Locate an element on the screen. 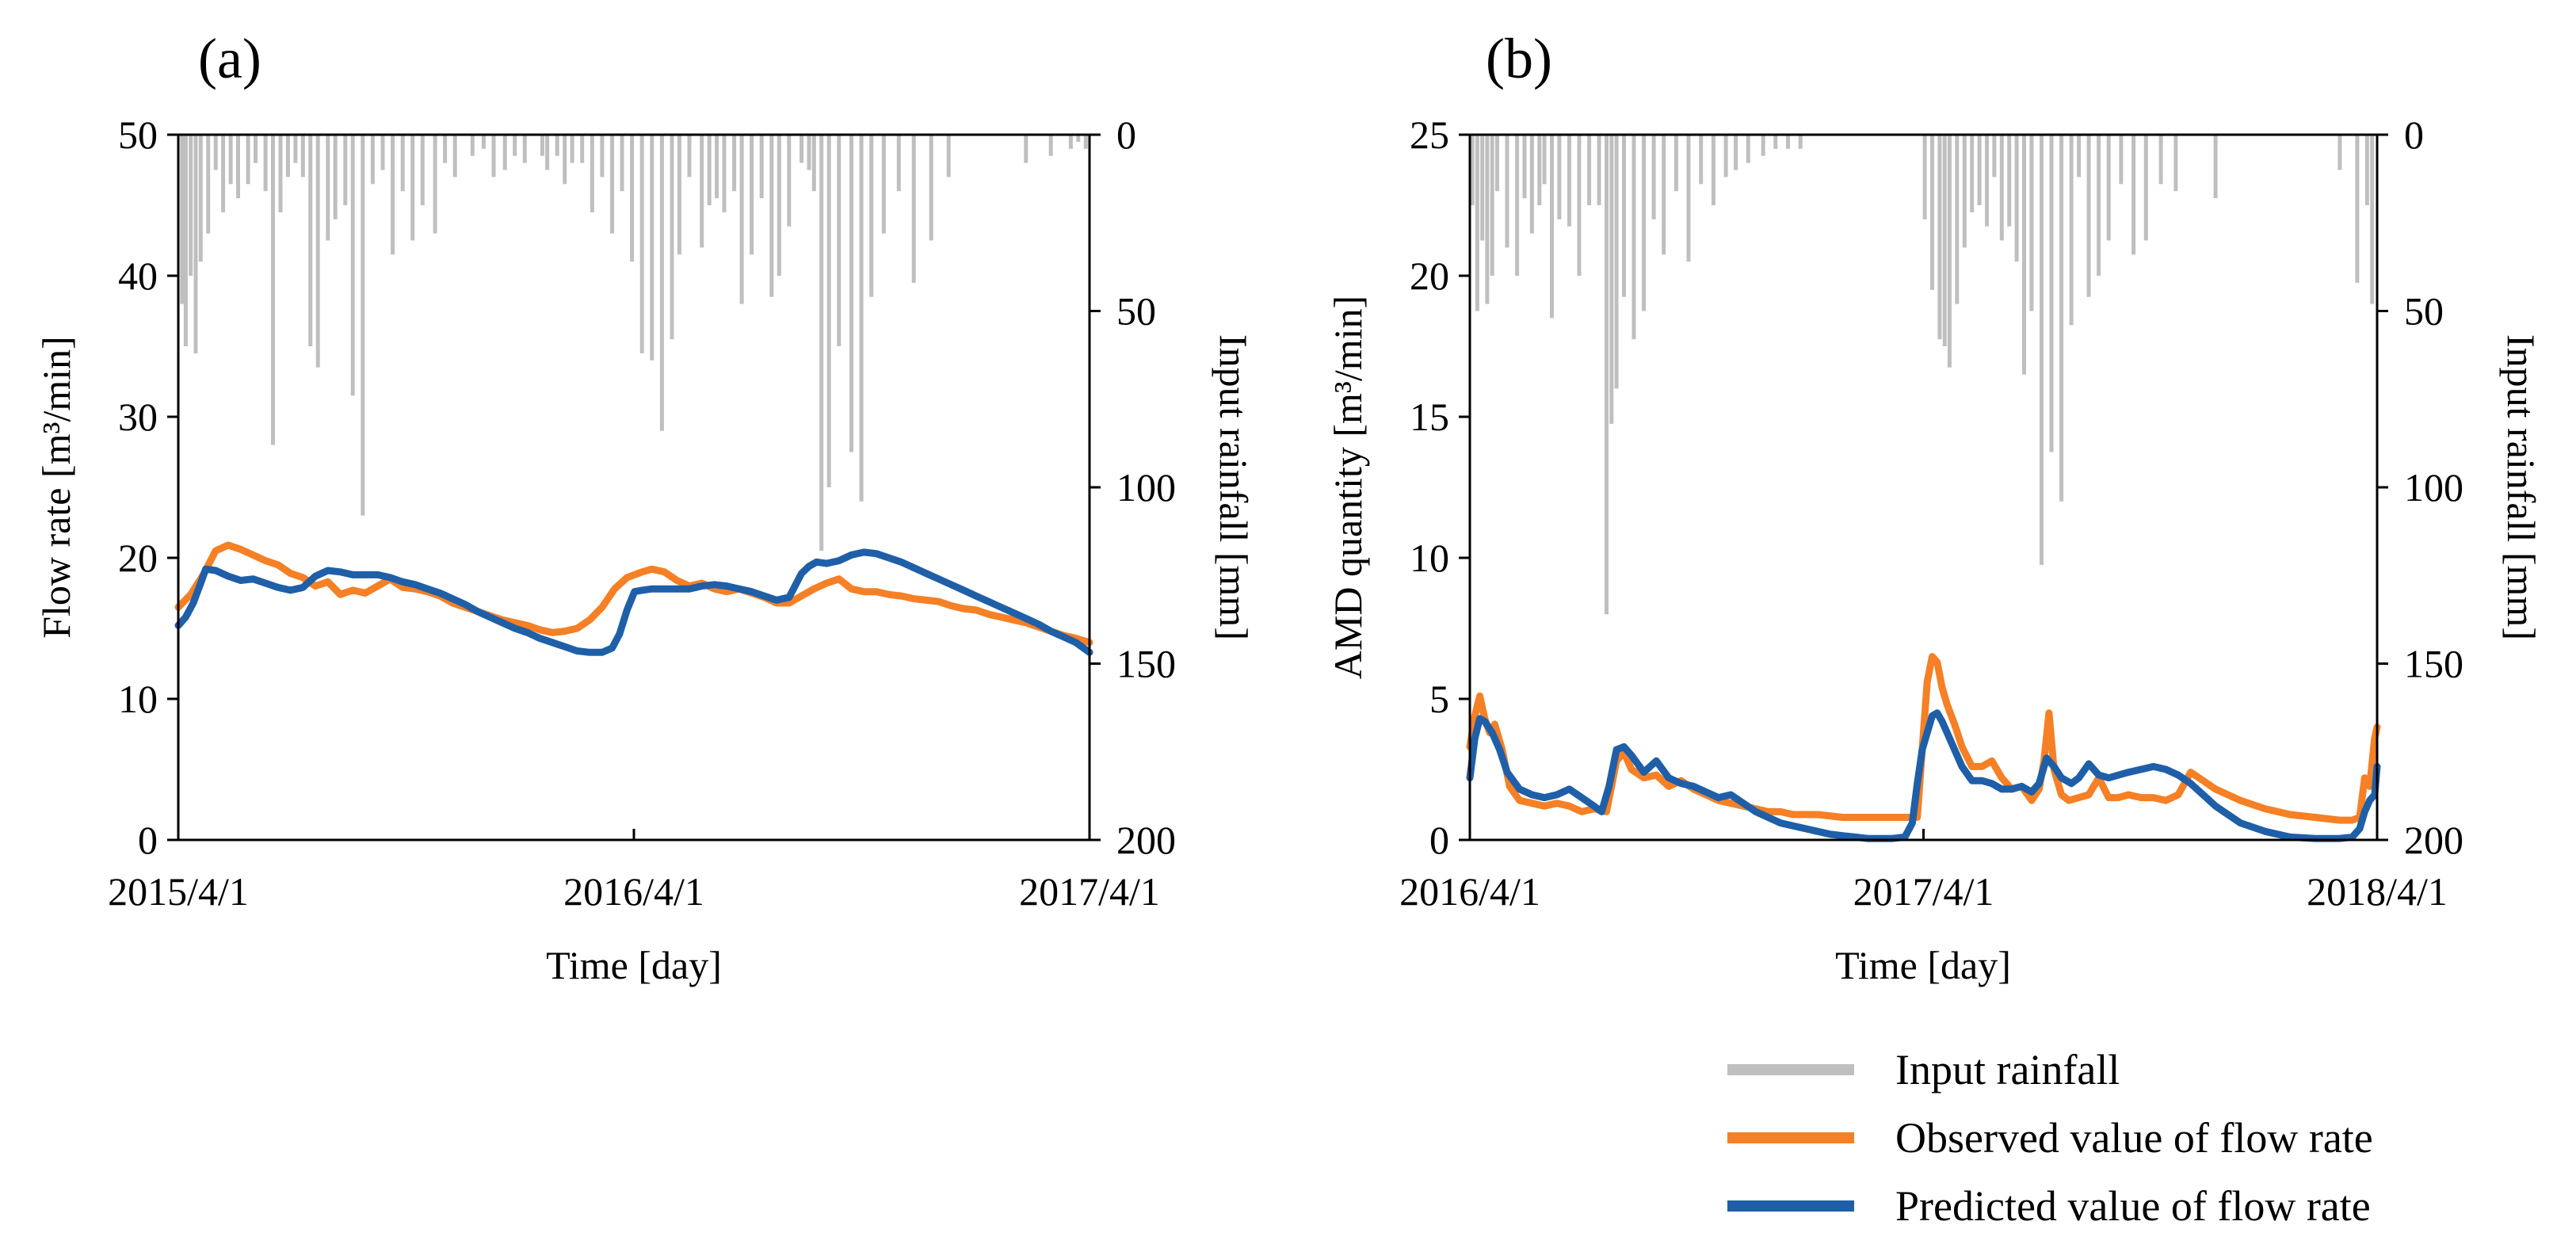 Image resolution: width=2576 pixels, height=1248 pixels. y2-tick-label: 200 is located at coordinates (2433, 840).